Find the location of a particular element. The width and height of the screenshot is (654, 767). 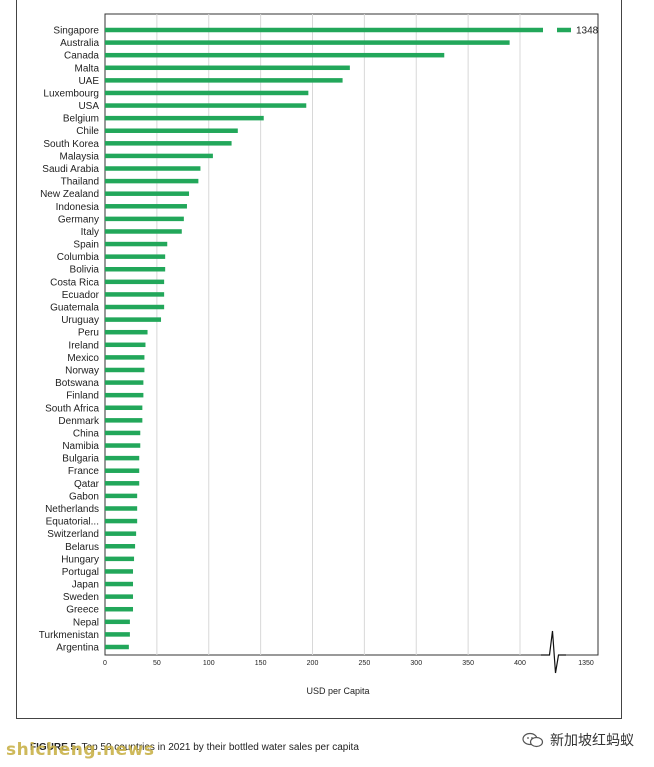

category-label: Greece is located at coordinates (82, 610).